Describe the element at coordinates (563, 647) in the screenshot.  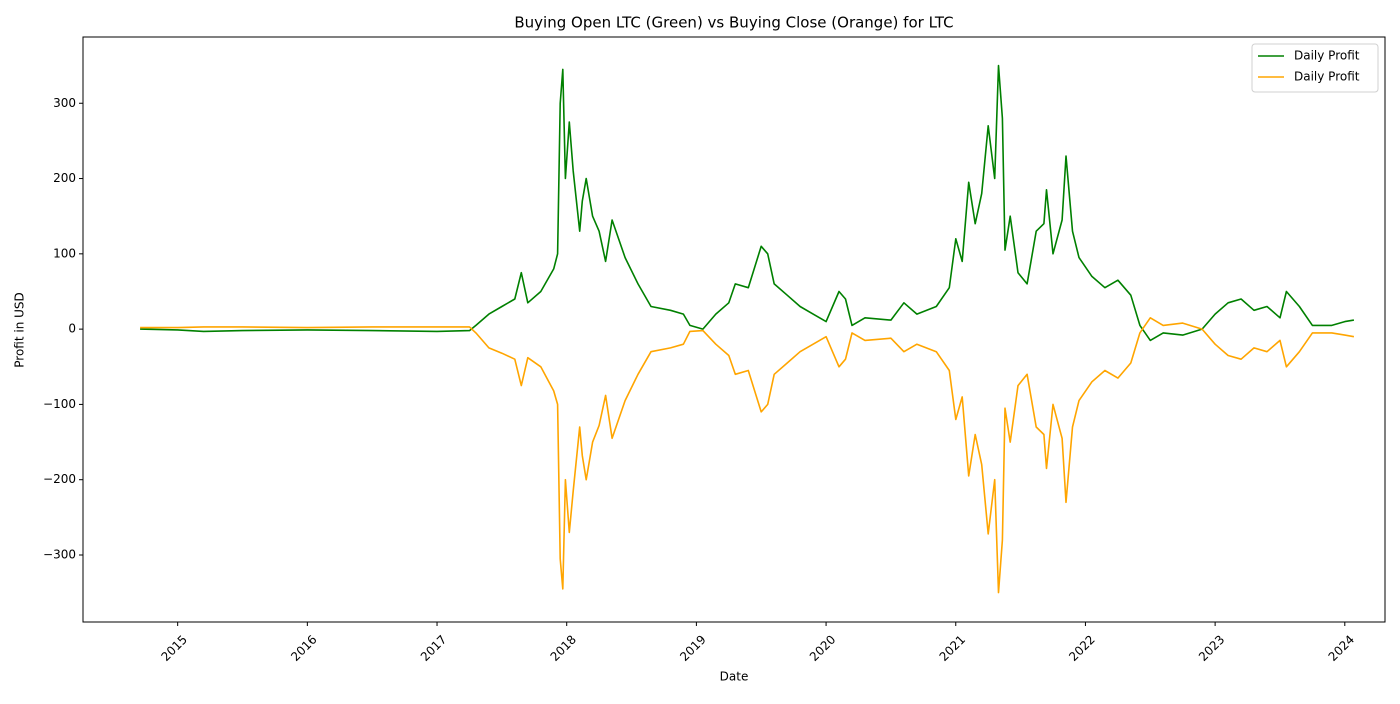
I see `x-tick-label: 2018` at that location.